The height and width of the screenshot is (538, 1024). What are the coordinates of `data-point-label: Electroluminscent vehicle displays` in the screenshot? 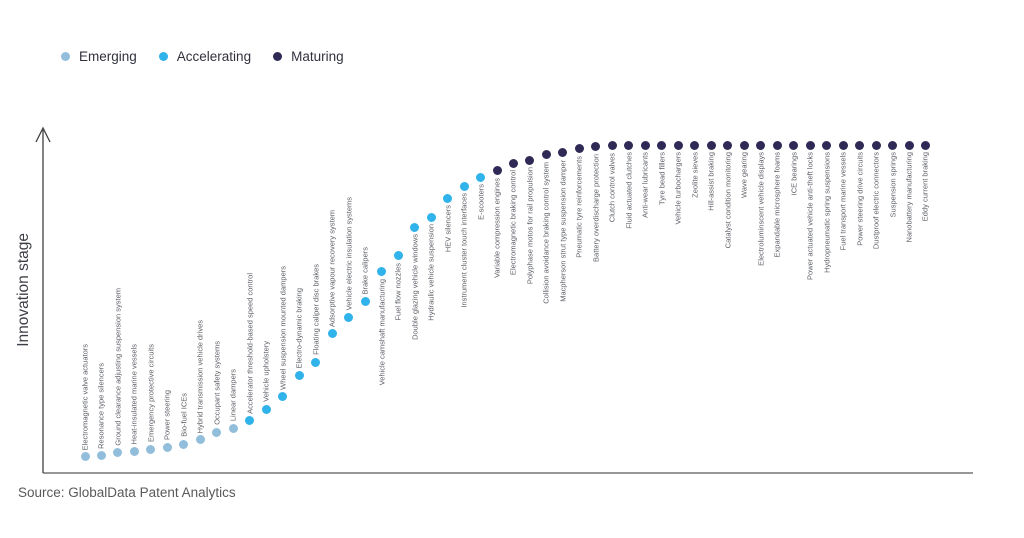 It's located at (761, 209).